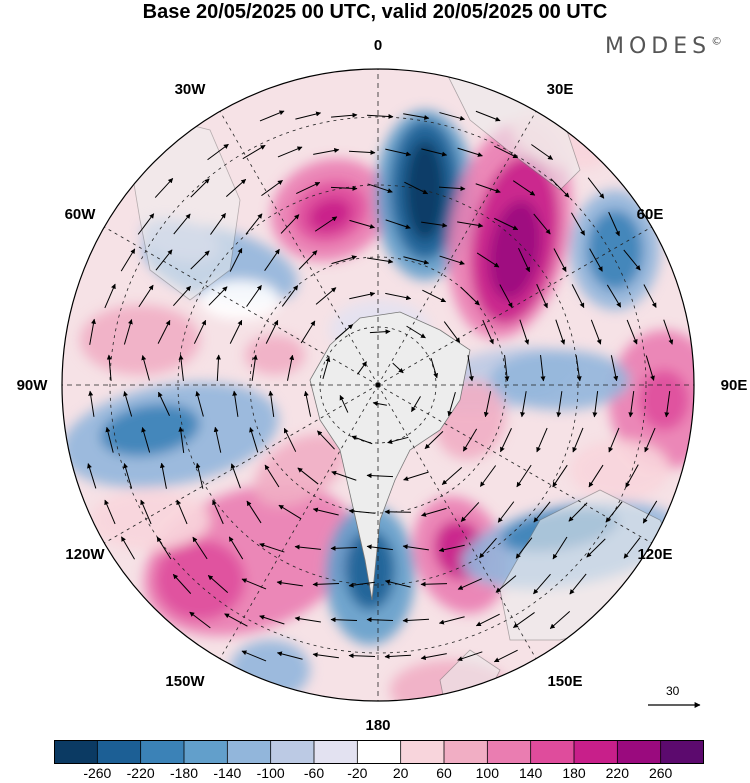  I want to click on colorbar-label: -100, so click(270, 773).